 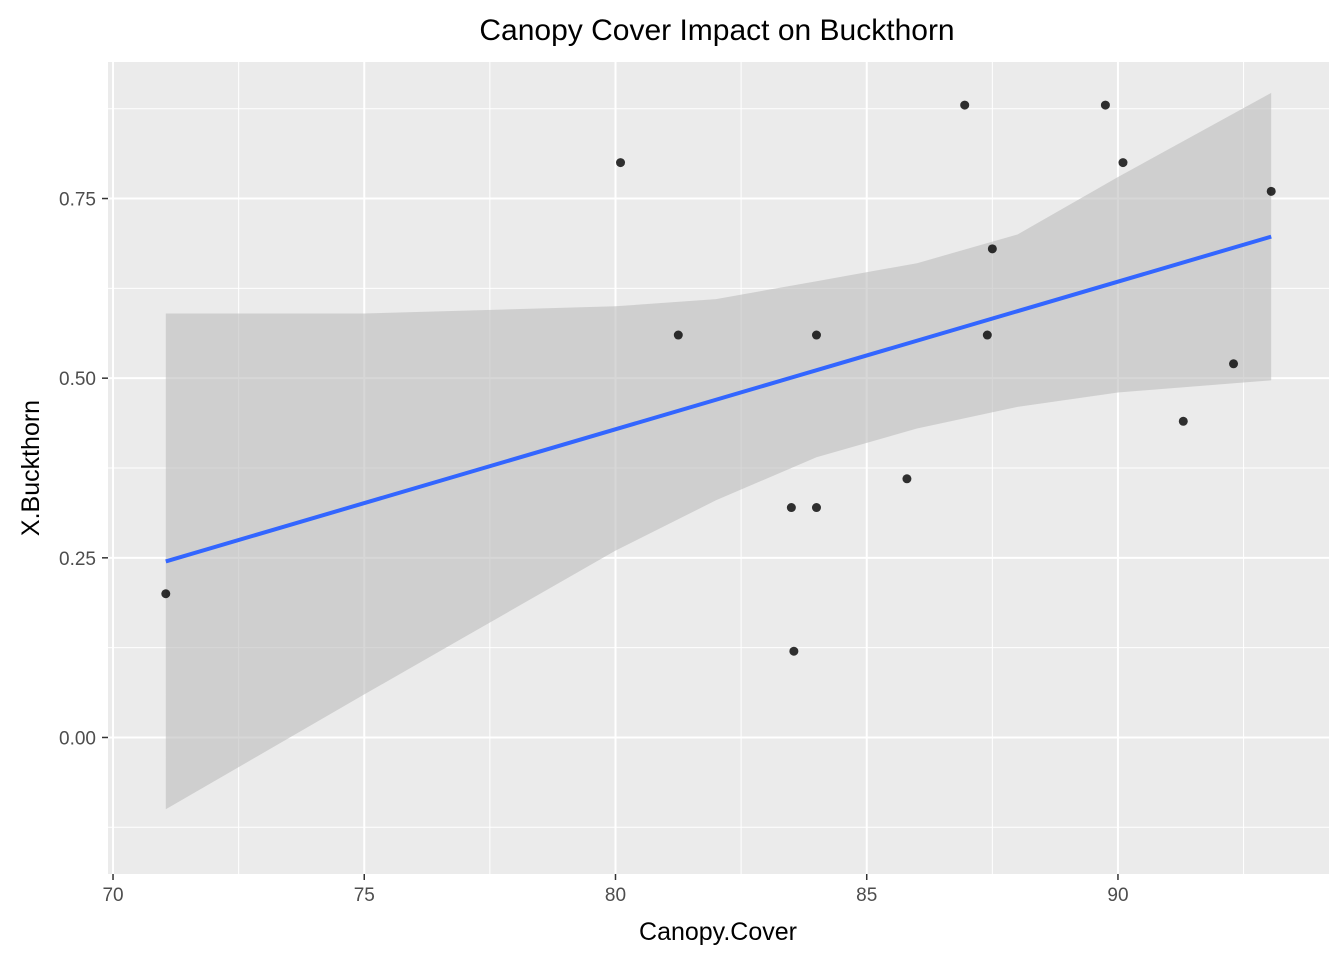 I want to click on x-tick-label: 75, so click(x=364, y=895).